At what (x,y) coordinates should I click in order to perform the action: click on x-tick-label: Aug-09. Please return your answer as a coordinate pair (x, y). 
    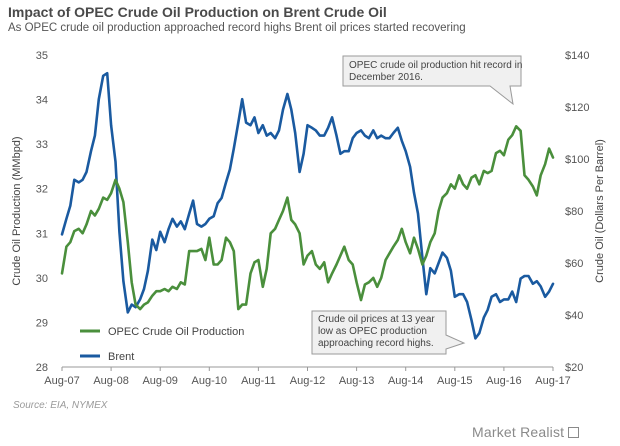
    Looking at the image, I should click on (159, 381).